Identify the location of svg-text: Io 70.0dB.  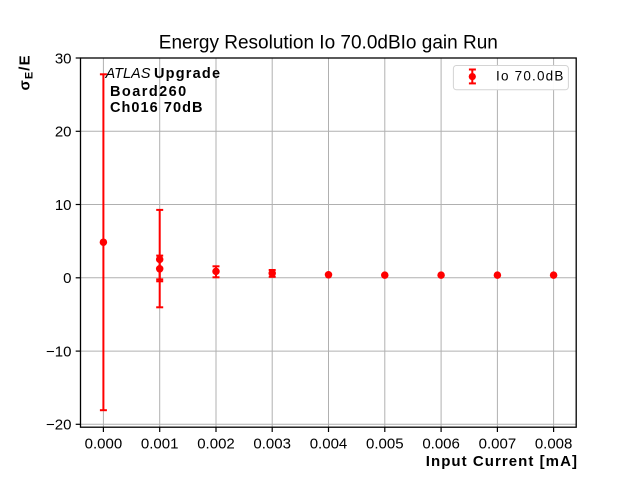
(530, 76).